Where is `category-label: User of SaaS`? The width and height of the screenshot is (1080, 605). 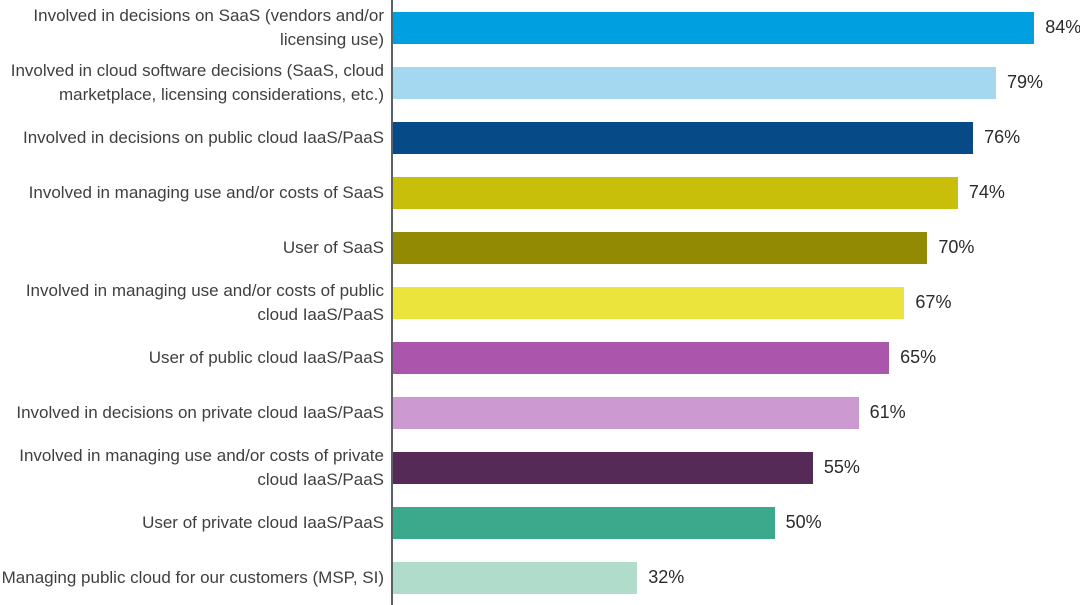
category-label: User of SaaS is located at coordinates (333, 247).